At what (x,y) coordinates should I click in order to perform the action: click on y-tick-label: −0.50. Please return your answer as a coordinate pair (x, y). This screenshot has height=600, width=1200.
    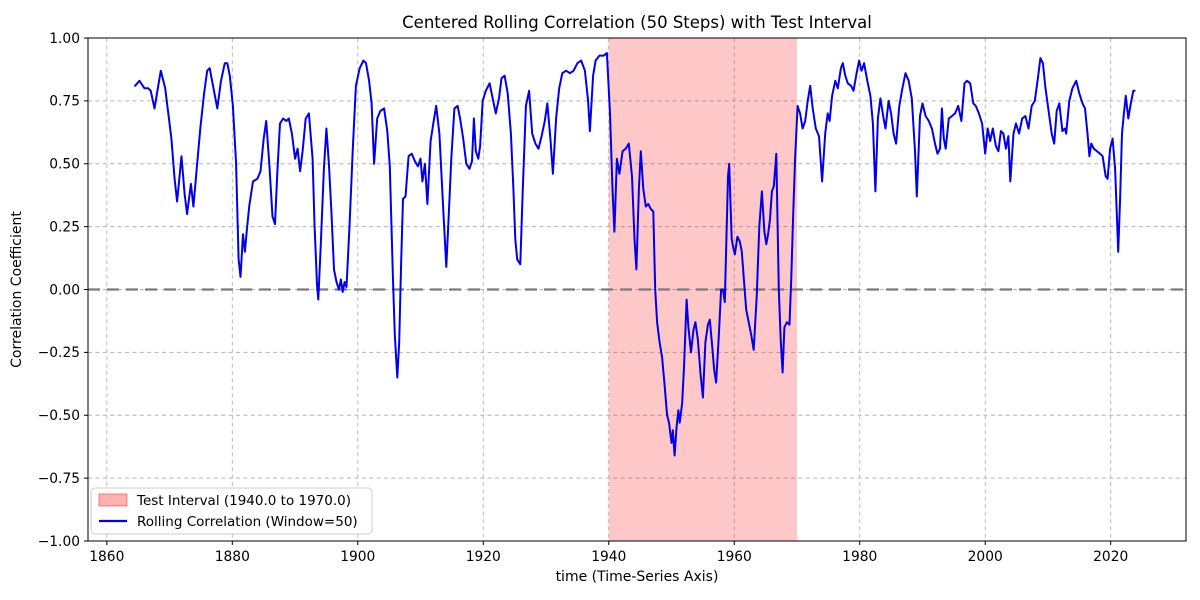
    Looking at the image, I should click on (59, 416).